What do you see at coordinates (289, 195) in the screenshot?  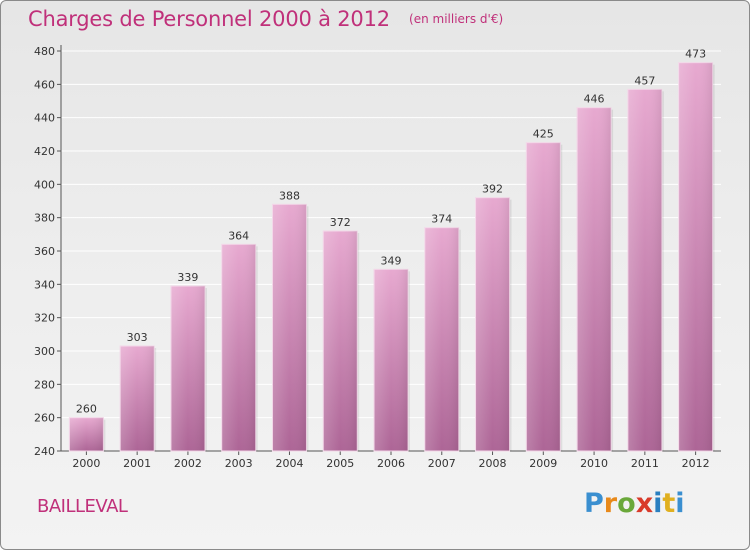 I see `data-label: 388` at bounding box center [289, 195].